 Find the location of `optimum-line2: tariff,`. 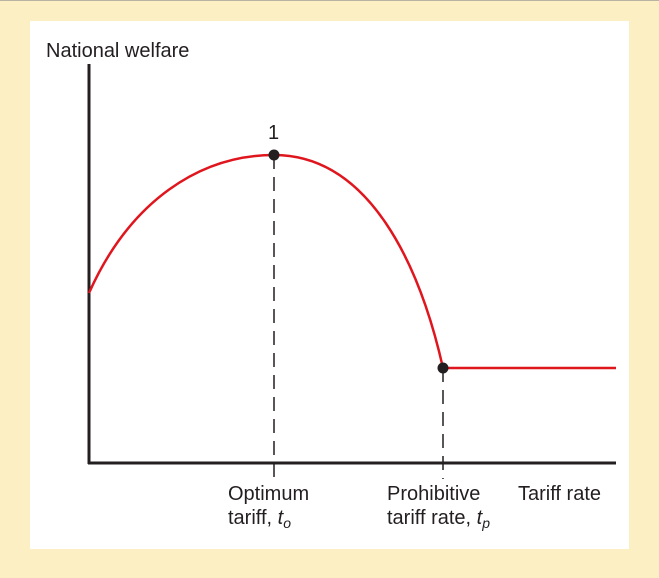

optimum-line2: tariff, is located at coordinates (253, 518).